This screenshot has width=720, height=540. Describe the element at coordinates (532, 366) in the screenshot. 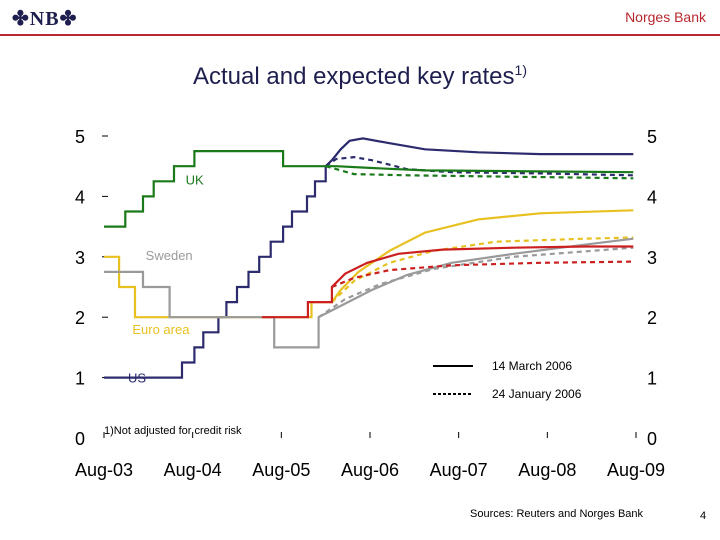

I see `legend-label: 14 March 2006` at that location.